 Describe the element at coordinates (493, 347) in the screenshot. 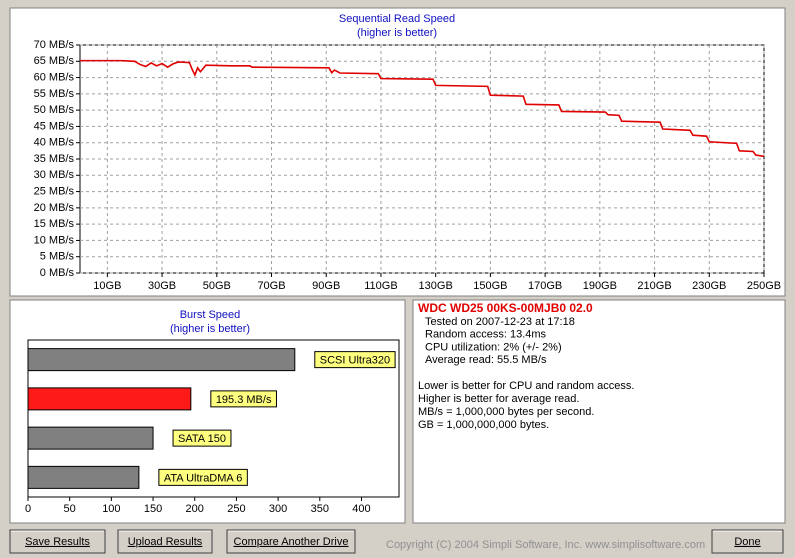

I see `drive-detail: CPU utilization: 2% (+/- 2%)` at that location.